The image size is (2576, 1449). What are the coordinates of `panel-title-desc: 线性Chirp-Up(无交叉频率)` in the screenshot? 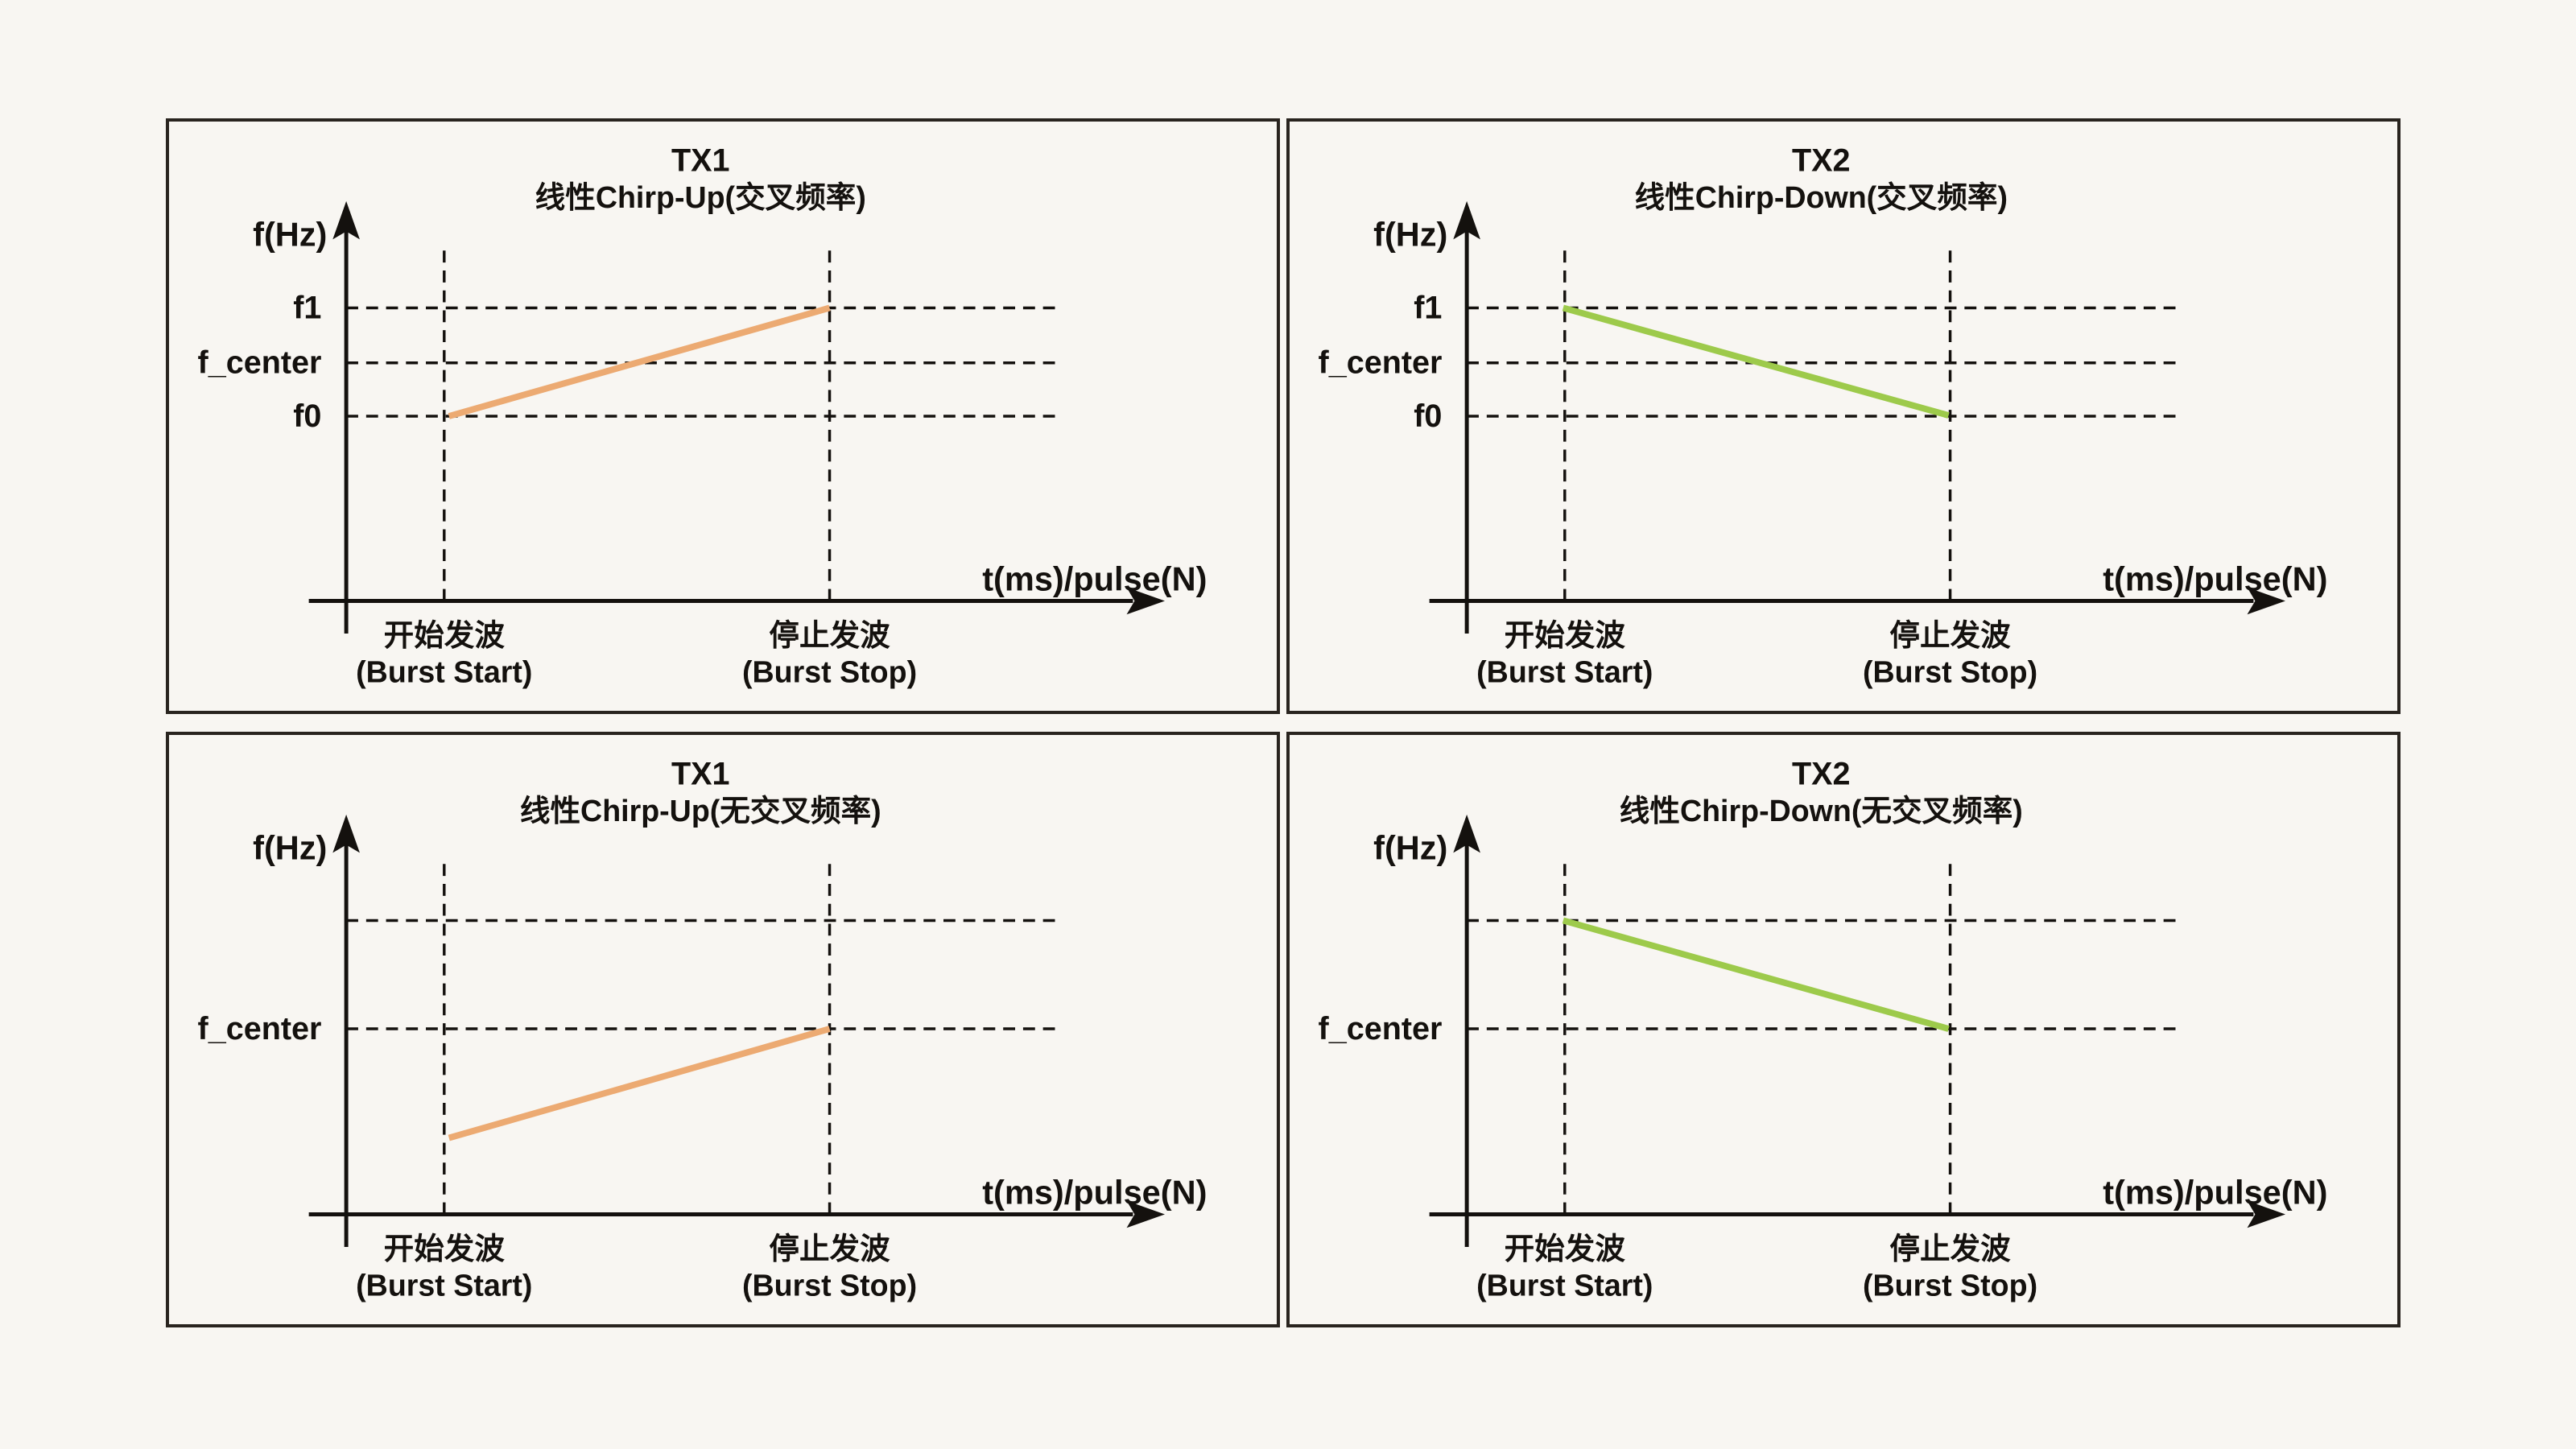 It's located at (700, 811).